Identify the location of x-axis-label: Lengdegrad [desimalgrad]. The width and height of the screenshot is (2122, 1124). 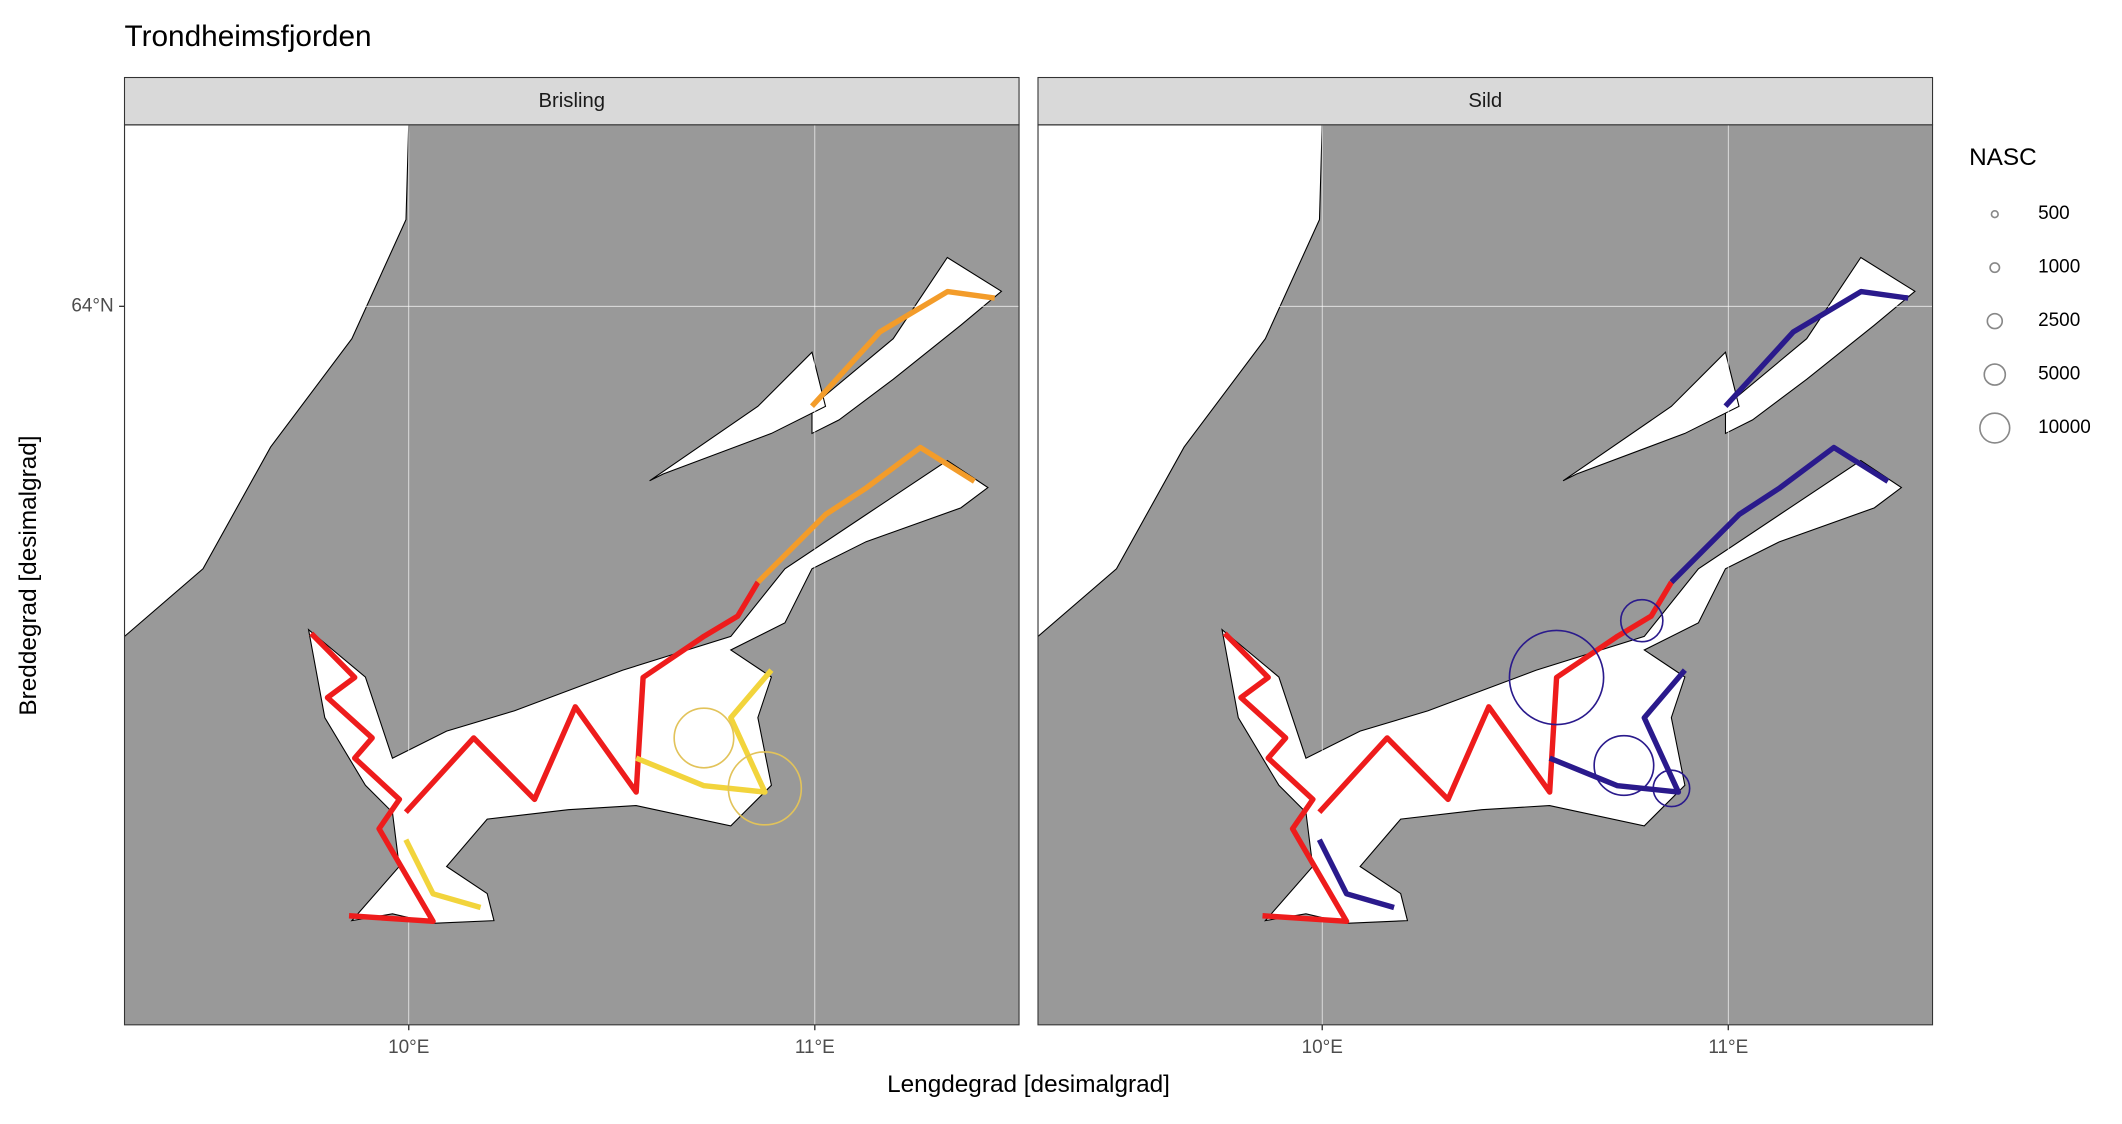
(1028, 1084).